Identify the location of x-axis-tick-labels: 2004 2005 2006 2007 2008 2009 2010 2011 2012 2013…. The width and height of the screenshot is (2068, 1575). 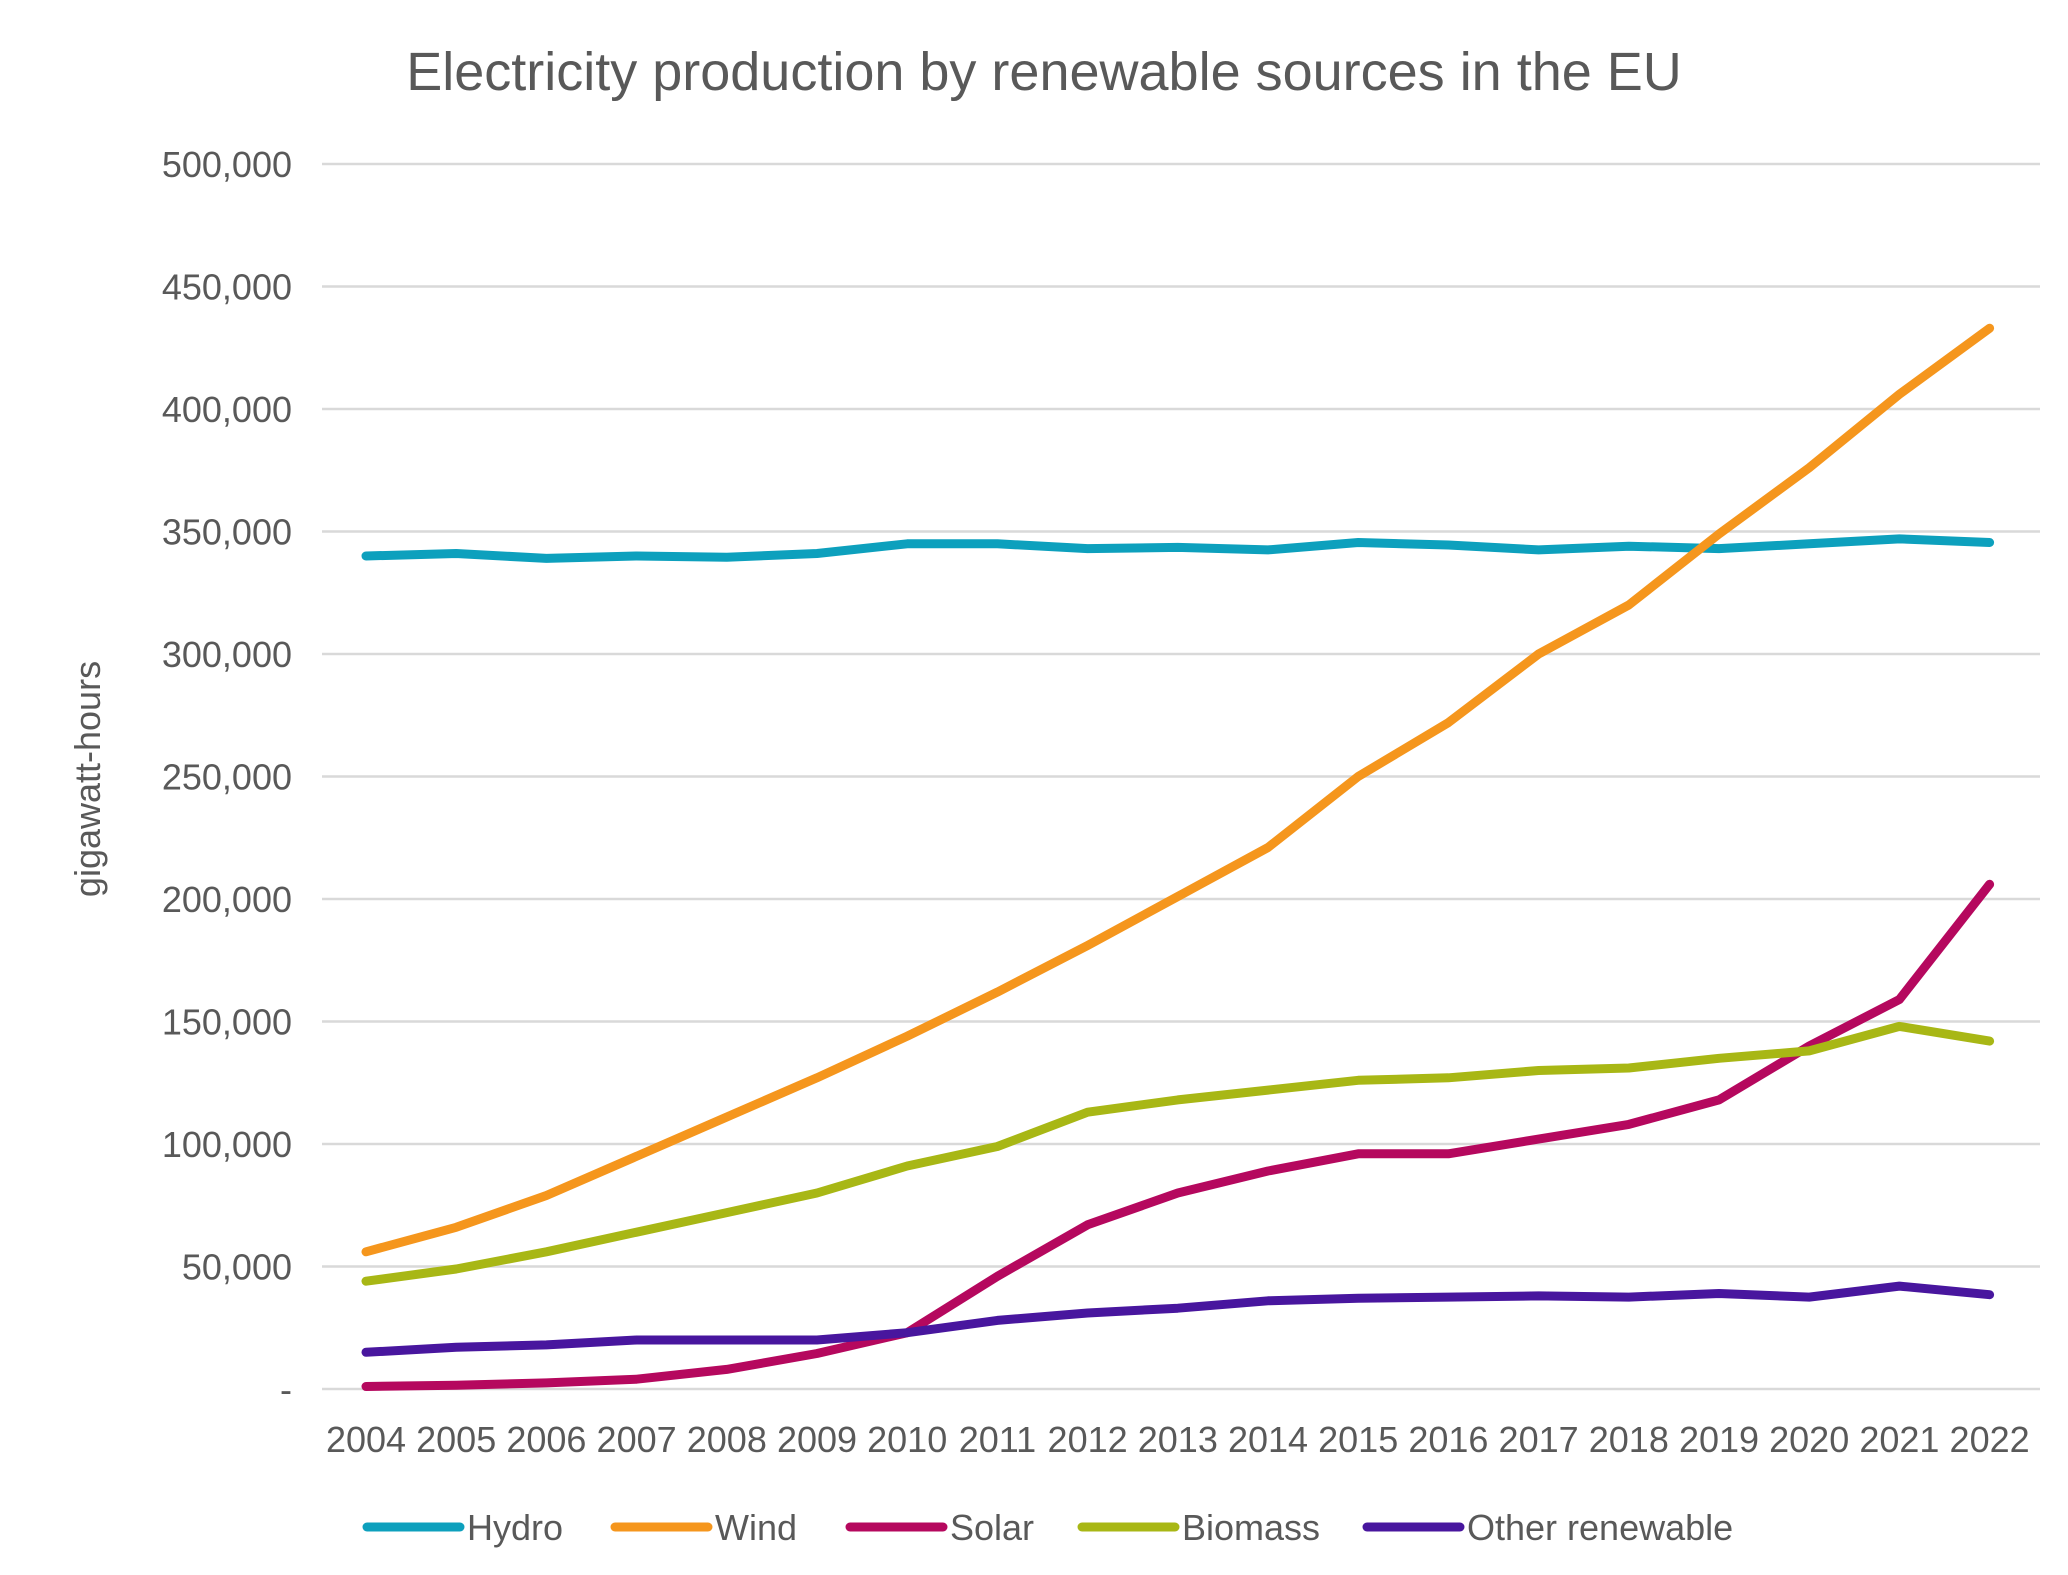
(1178, 1439).